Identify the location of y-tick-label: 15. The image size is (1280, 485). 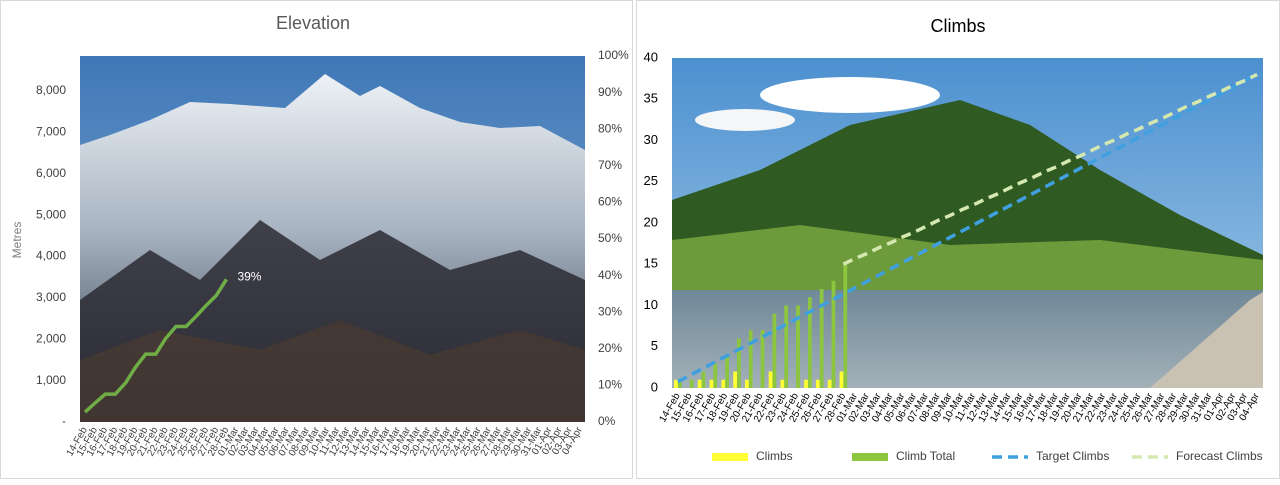
(651, 263).